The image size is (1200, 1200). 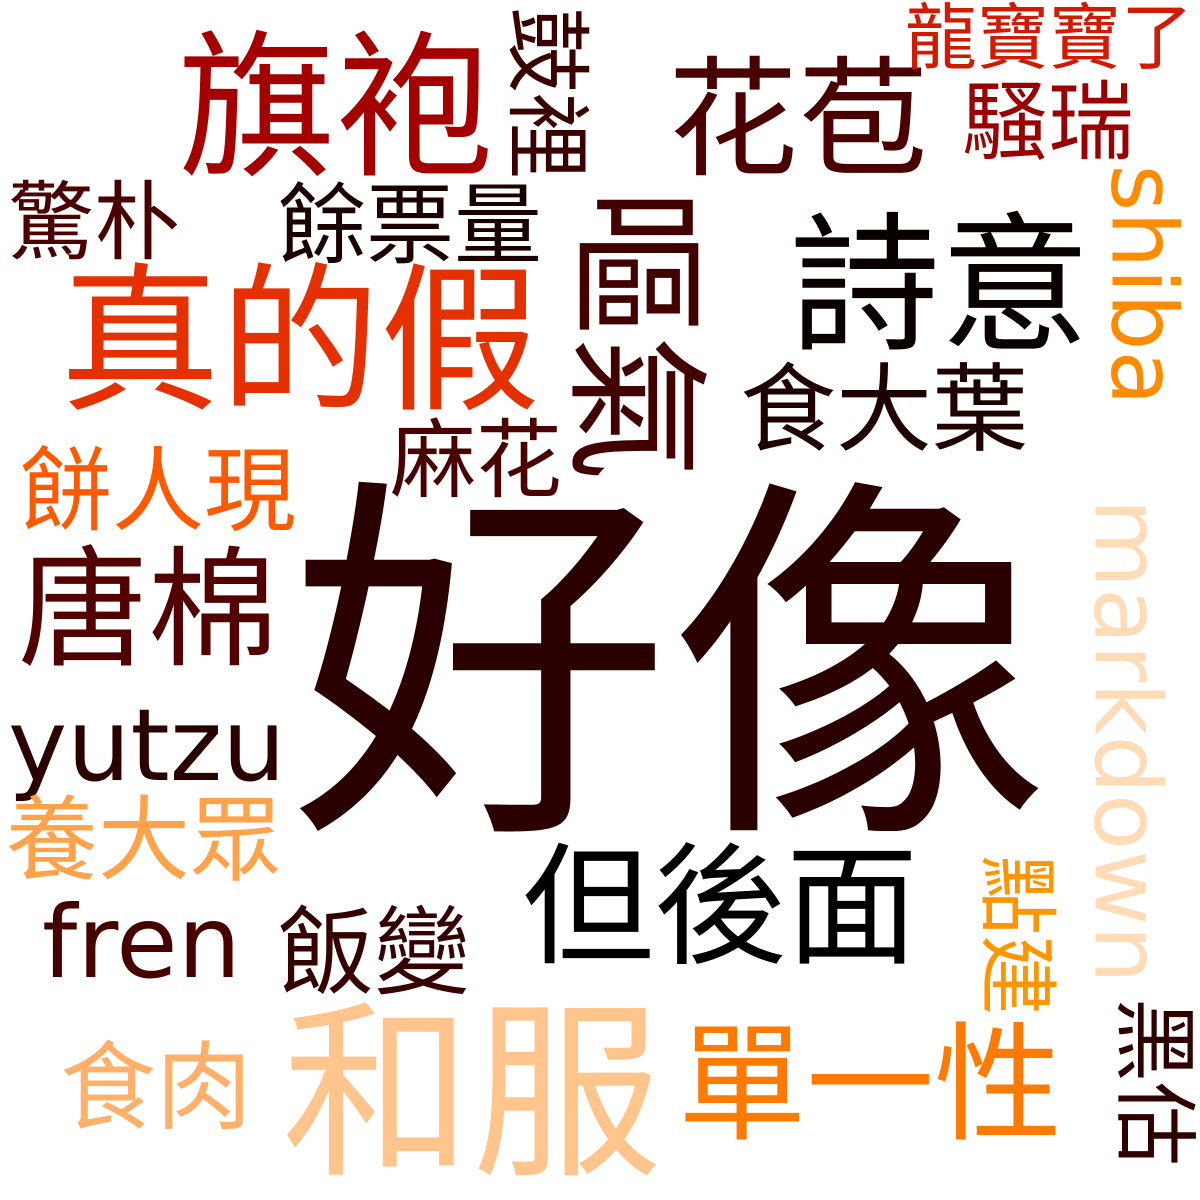 I want to click on word-longbaobao: 龍寶寶了, so click(x=1049, y=40).